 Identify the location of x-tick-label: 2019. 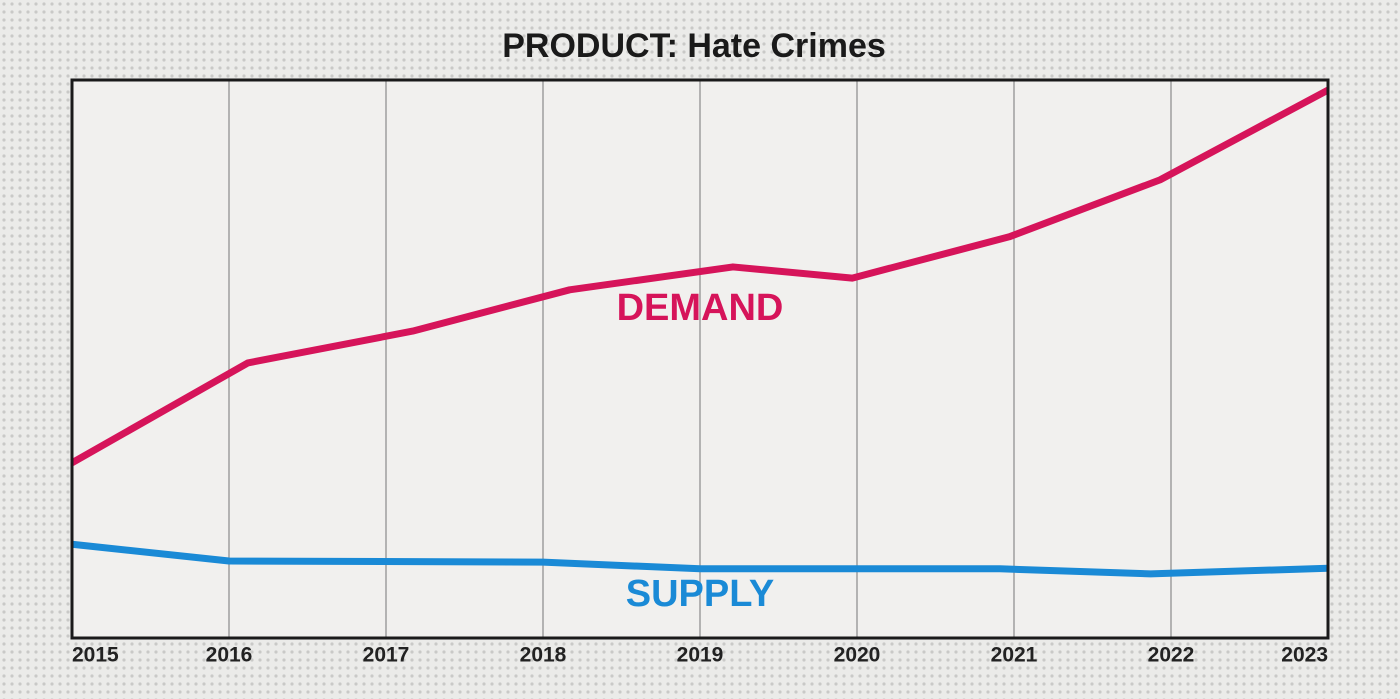
(700, 655).